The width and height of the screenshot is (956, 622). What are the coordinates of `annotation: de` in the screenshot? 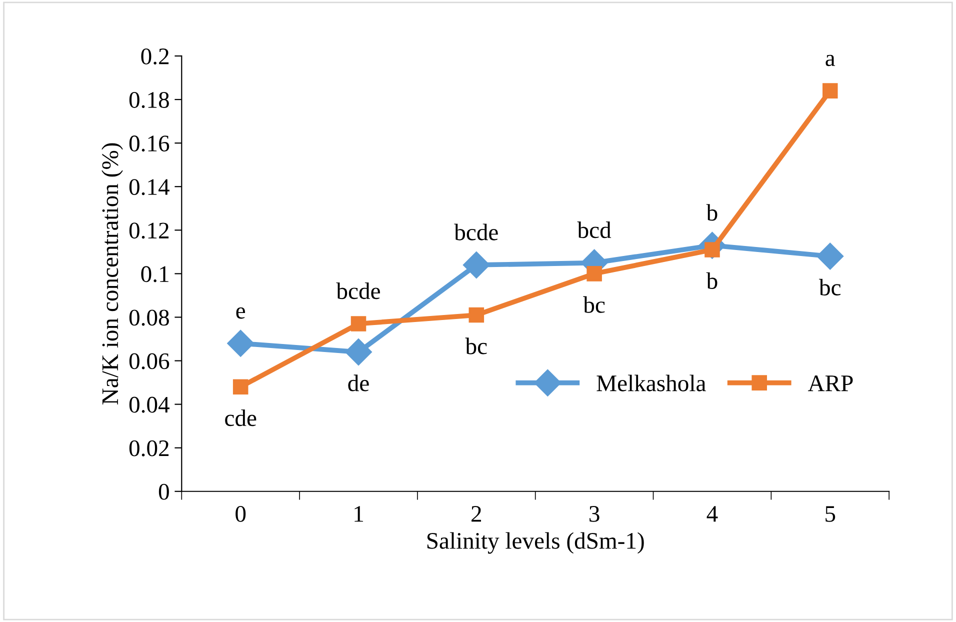 It's located at (358, 383).